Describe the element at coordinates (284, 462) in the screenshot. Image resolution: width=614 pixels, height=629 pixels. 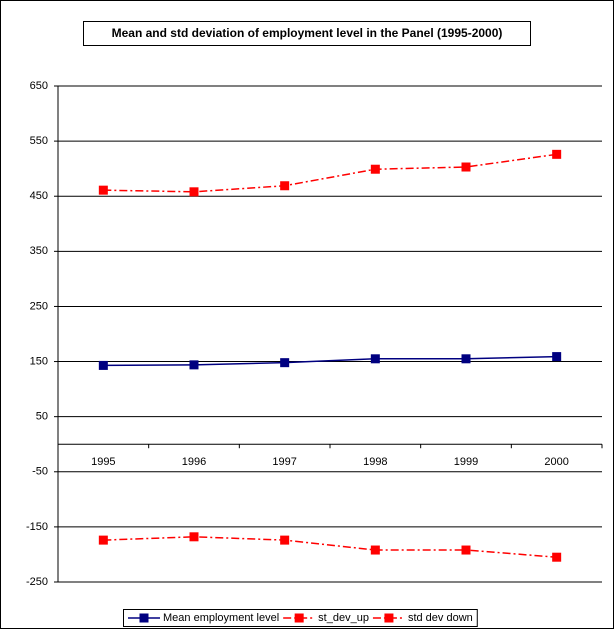
I see `x-tick-label: 1997` at that location.